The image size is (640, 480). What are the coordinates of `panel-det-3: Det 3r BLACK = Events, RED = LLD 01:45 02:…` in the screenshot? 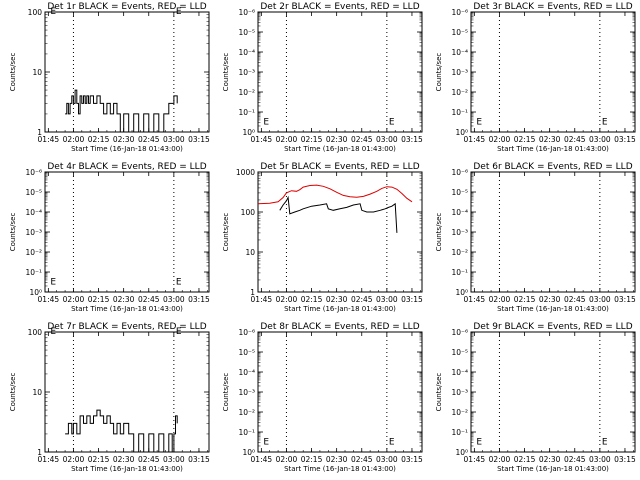 It's located at (535, 77).